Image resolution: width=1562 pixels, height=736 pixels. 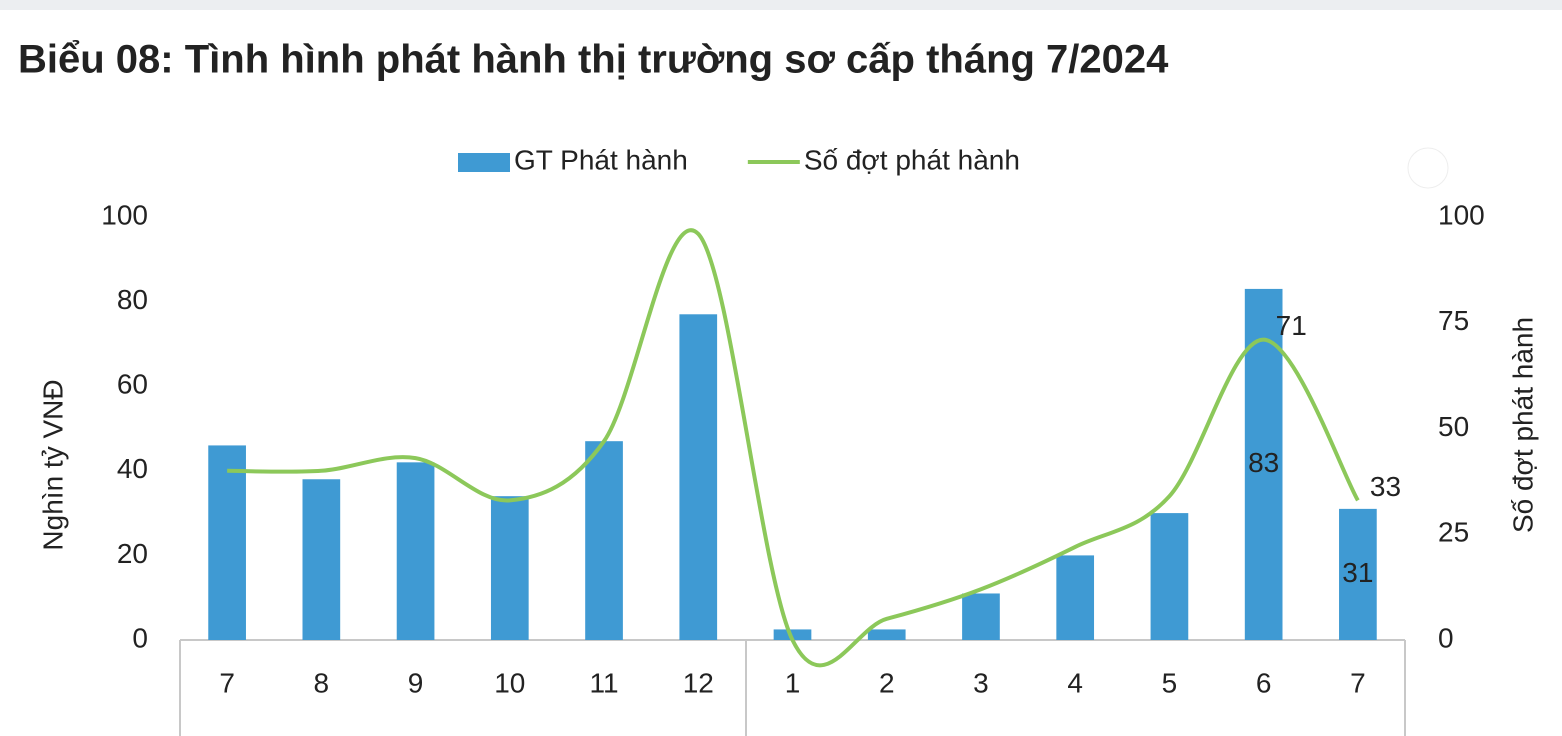 I want to click on top-band, so click(x=781, y=5).